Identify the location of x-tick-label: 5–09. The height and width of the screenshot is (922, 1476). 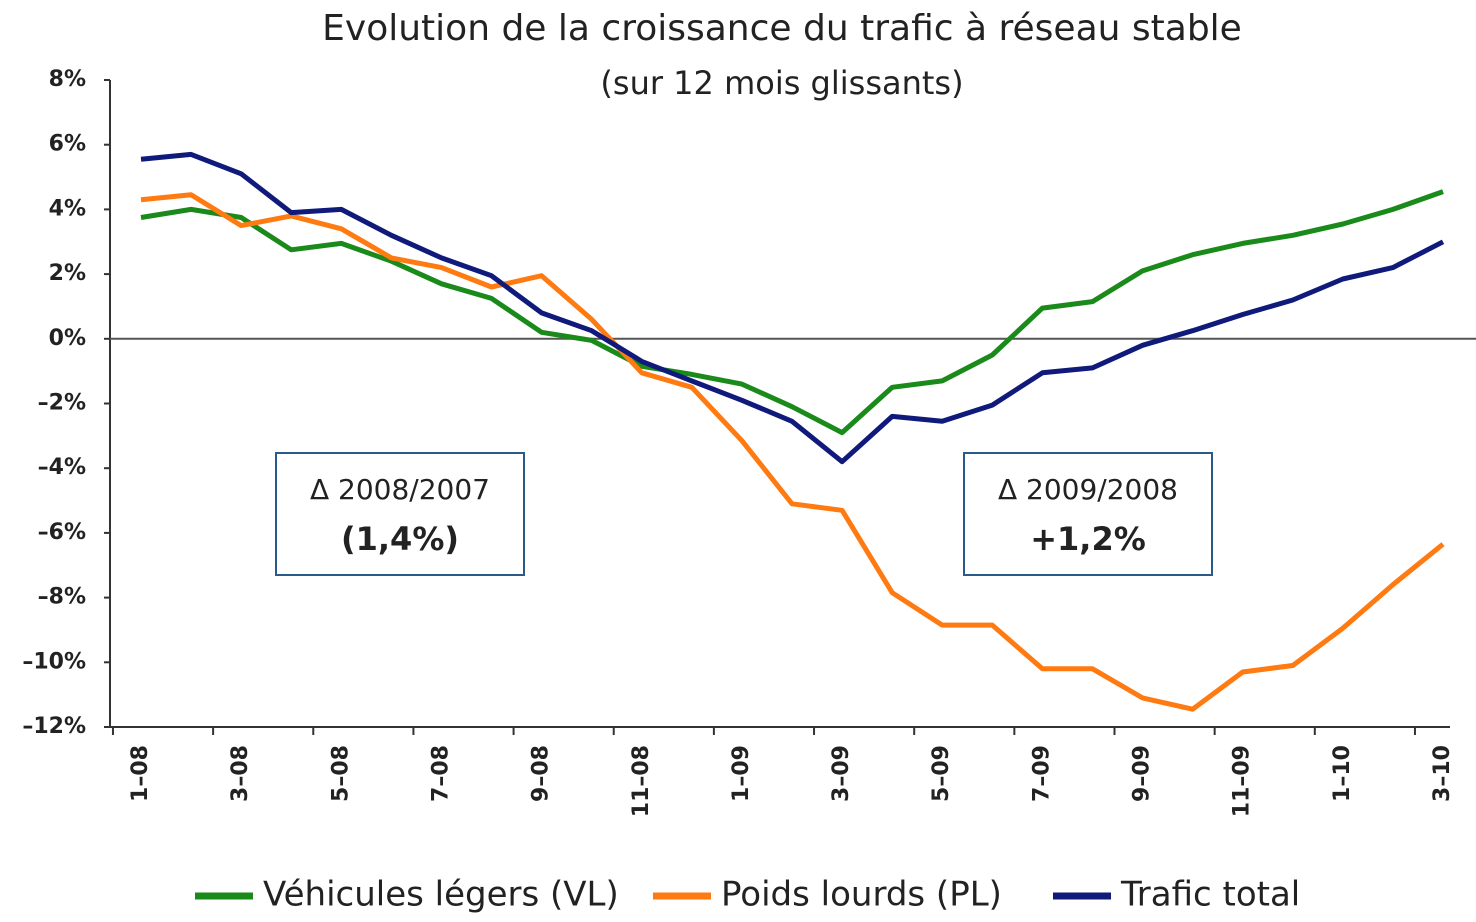
(941, 773).